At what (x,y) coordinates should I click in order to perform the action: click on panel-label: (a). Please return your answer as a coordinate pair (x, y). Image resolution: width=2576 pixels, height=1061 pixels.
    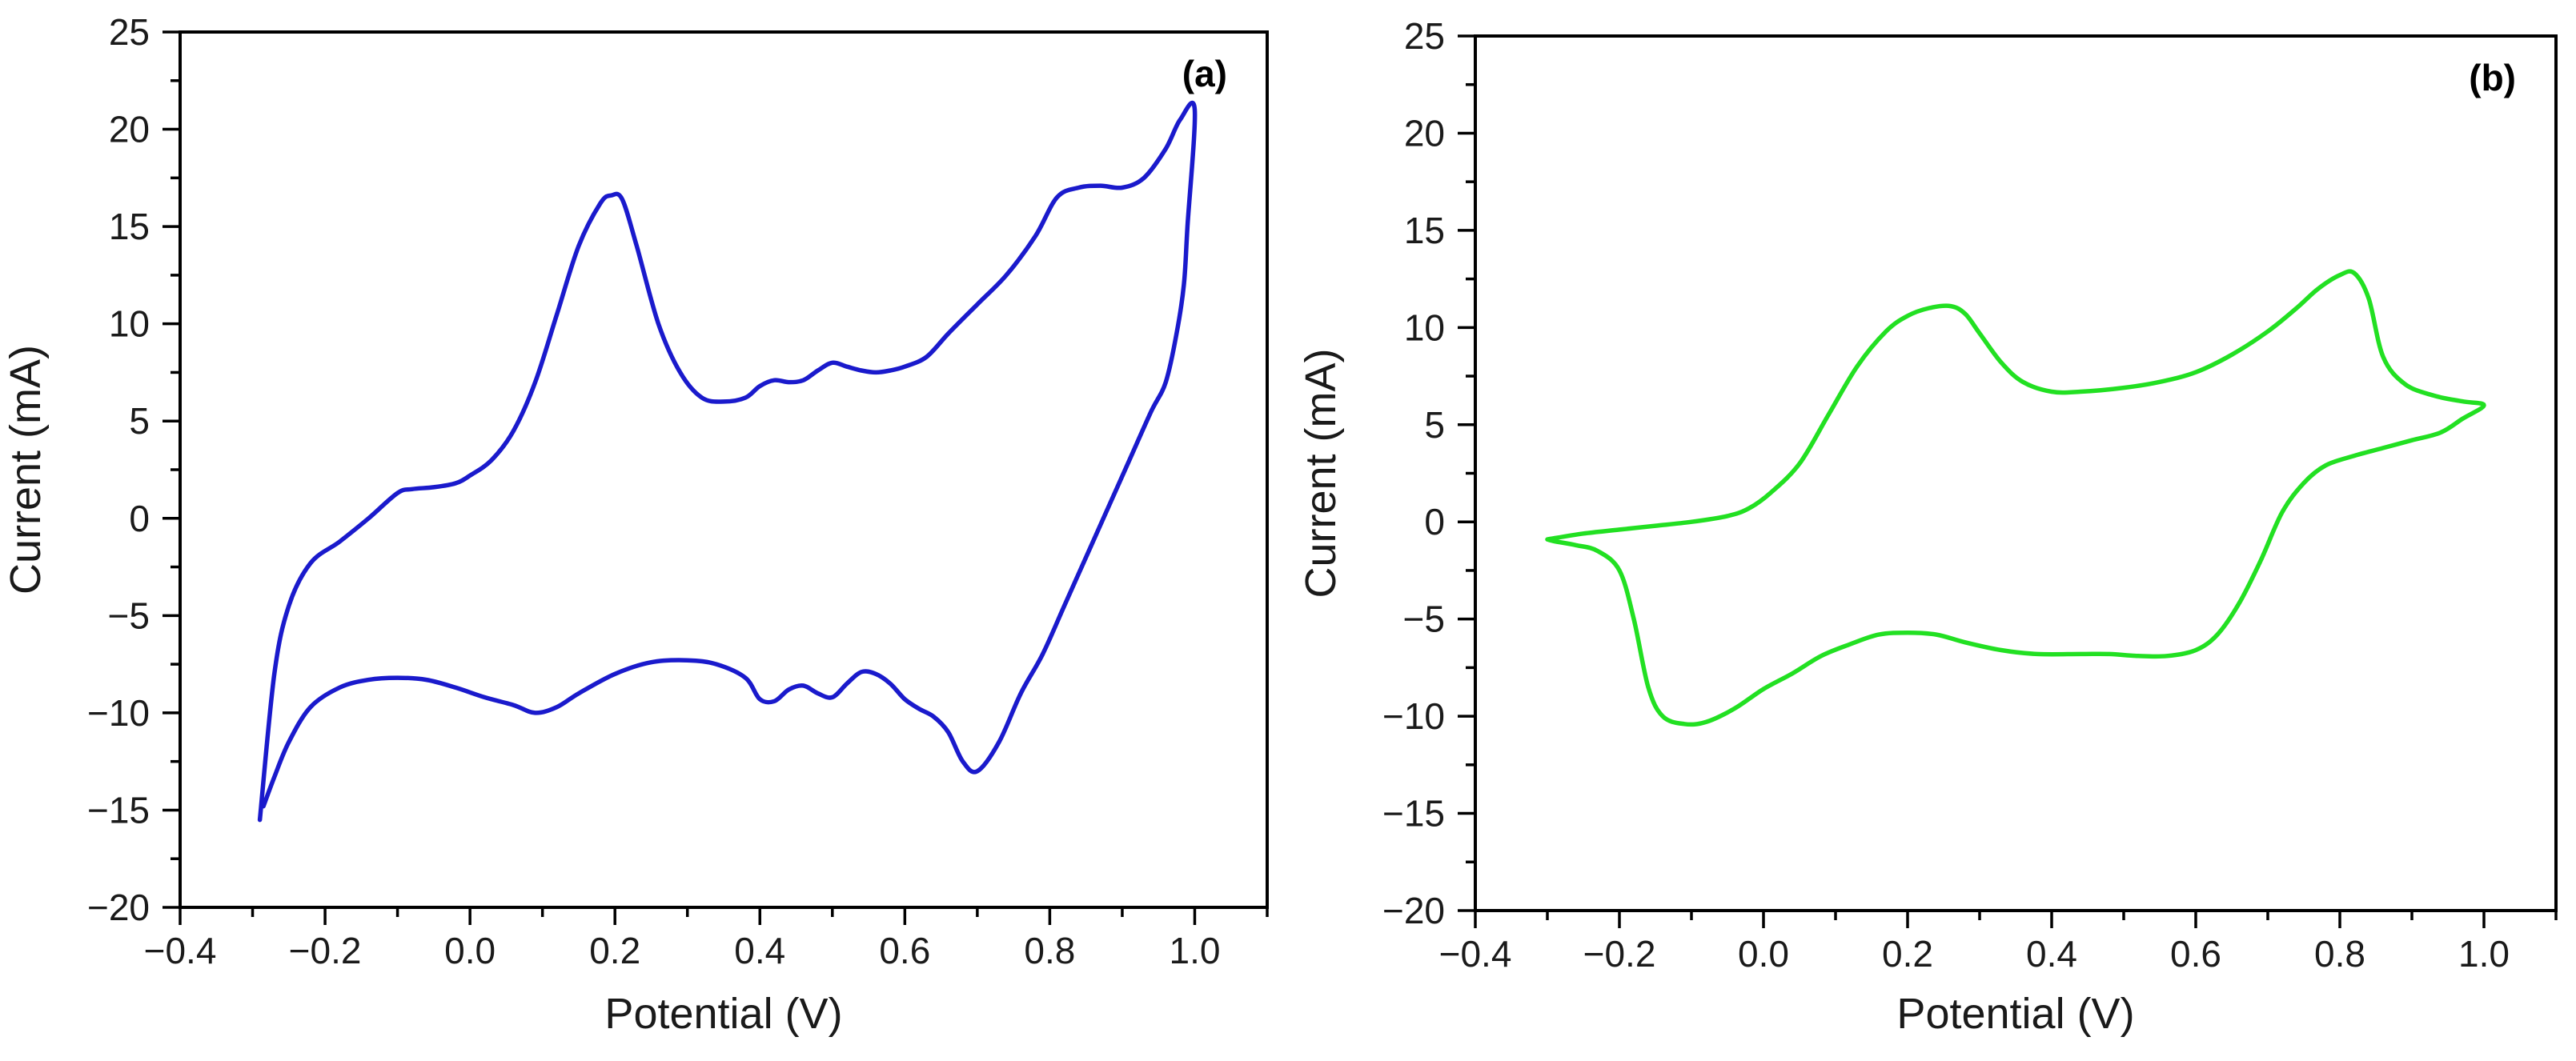
    Looking at the image, I should click on (1204, 73).